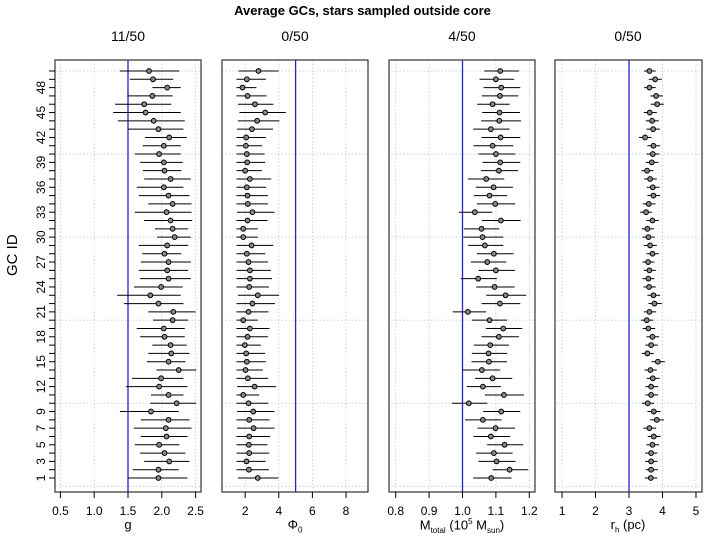  I want to click on panel-4-xlabel: rh (pc), so click(628, 526).